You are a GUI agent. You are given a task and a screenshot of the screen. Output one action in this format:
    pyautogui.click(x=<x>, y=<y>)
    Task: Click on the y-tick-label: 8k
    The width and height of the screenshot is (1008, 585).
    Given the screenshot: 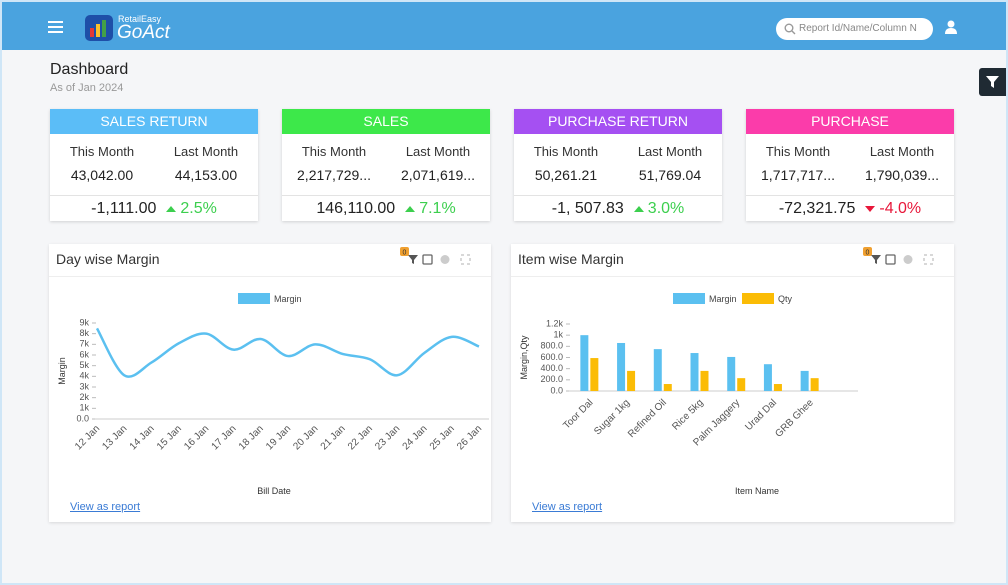 What is the action you would take?
    pyautogui.click(x=84, y=333)
    